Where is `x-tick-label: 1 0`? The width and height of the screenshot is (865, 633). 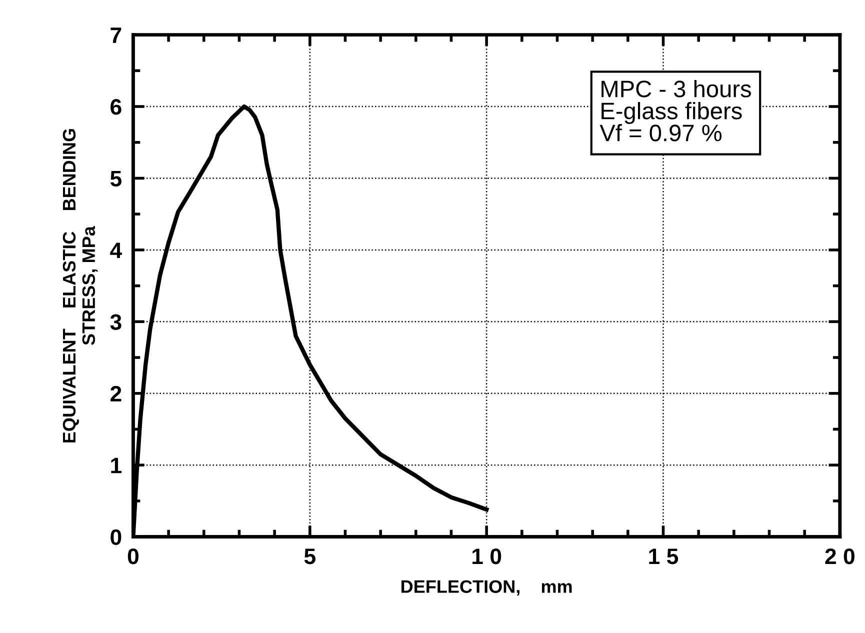
x-tick-label: 1 0 is located at coordinates (487, 556).